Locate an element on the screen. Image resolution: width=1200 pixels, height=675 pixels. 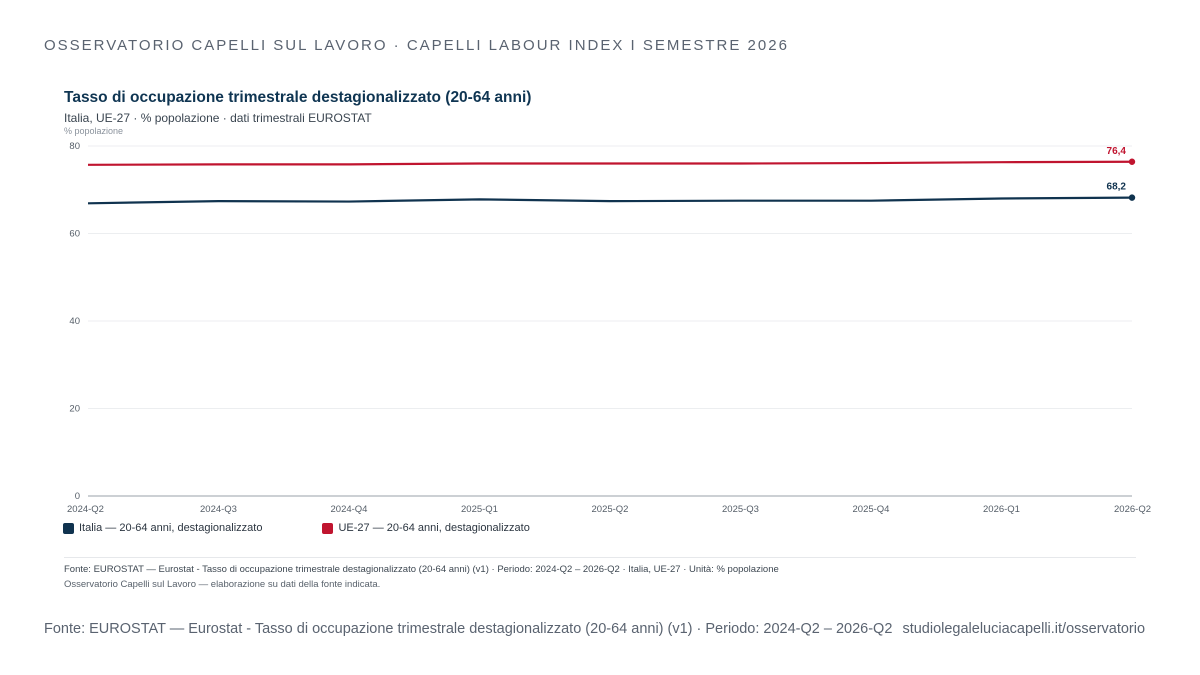
x-tick-label-2025-Q2: 2025-Q2 is located at coordinates (610, 509).